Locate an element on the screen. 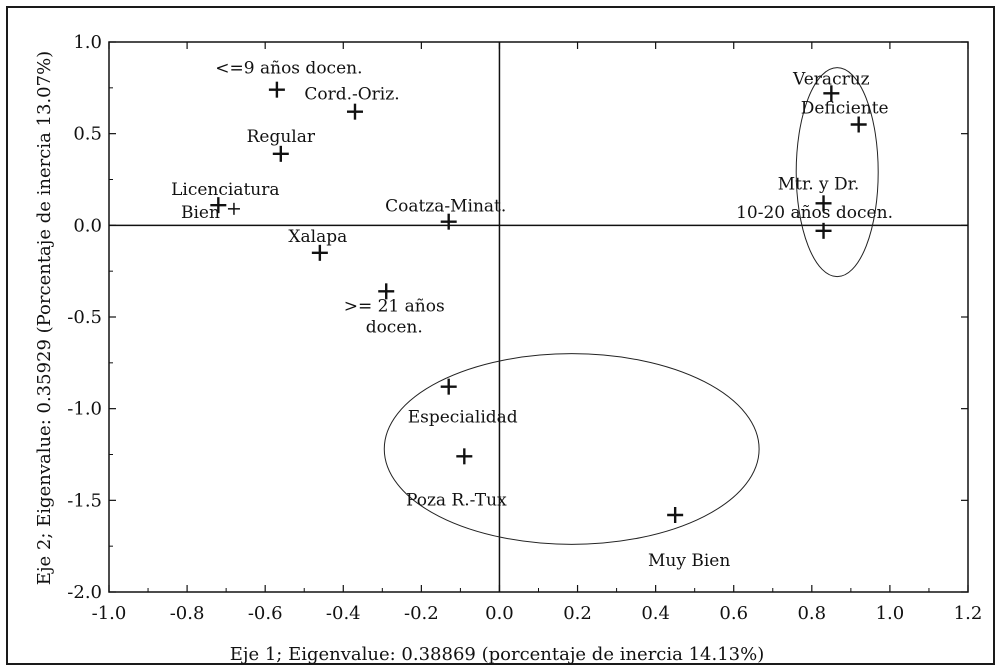  point-label-line: >= 21 años is located at coordinates (394, 306).